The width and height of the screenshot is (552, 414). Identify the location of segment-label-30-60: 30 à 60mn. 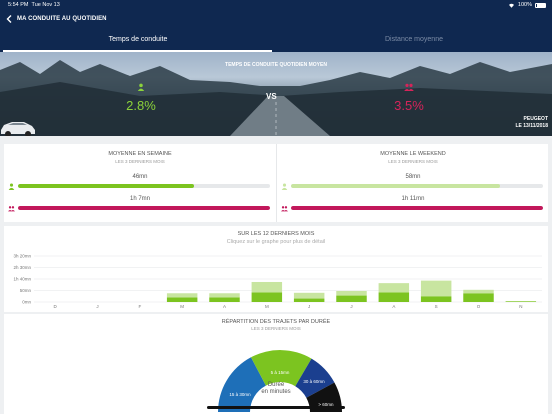
(314, 381).